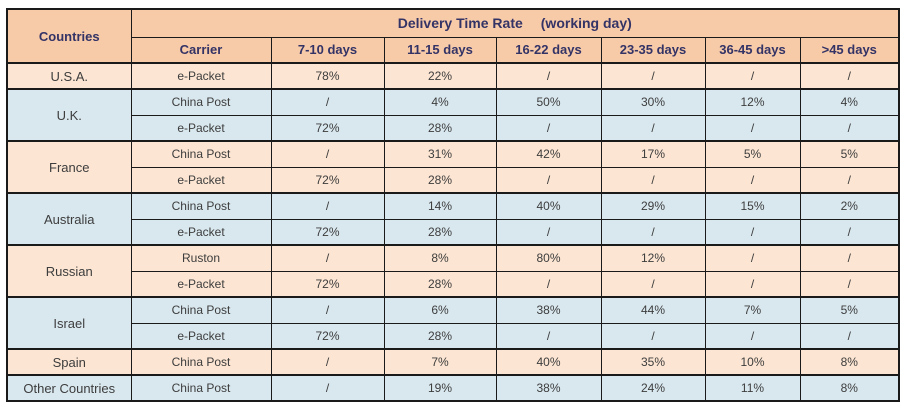 The height and width of the screenshot is (409, 904). I want to click on rate-cell: 31%, so click(440, 154).